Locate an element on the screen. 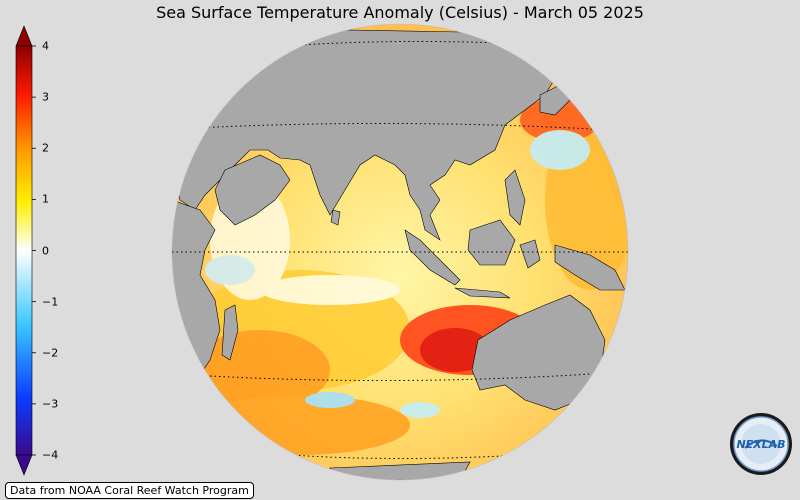 Image resolution: width=800 pixels, height=500 pixels. logo-text: NEXLAB is located at coordinates (760, 444).